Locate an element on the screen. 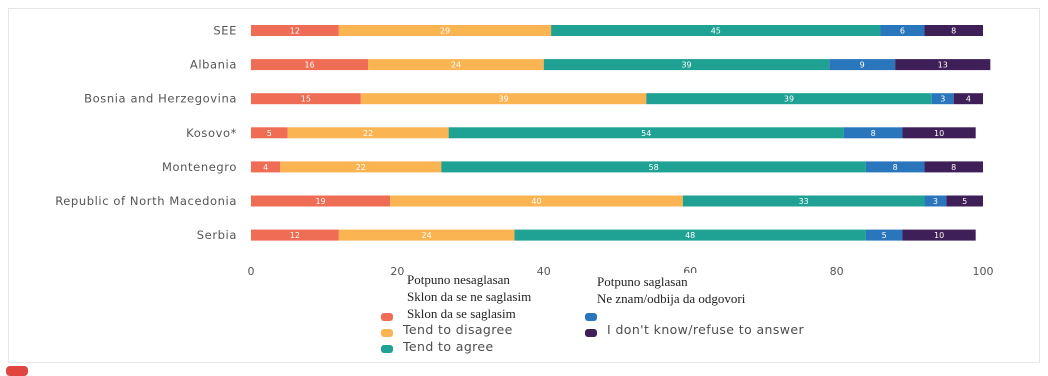  bar-segment-totally-agree-bosnia-and-herzegovina is located at coordinates (942, 99).